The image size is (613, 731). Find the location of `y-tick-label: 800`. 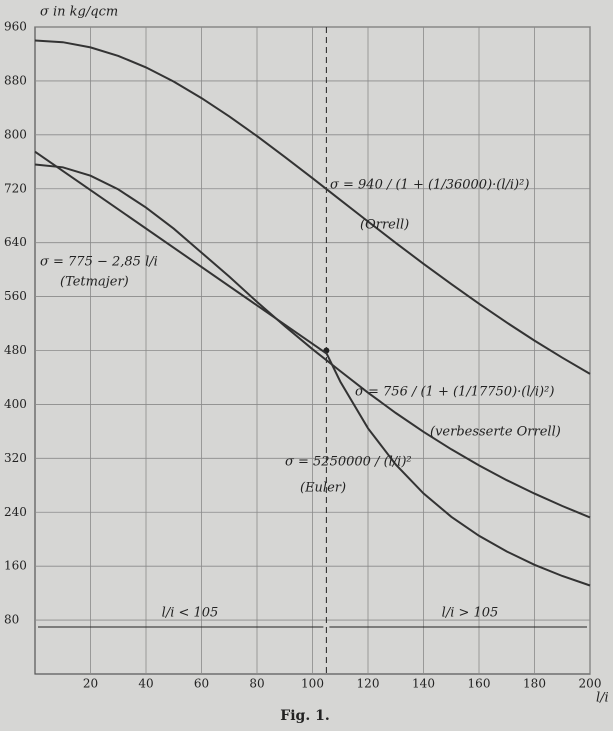

y-tick-label: 800 is located at coordinates (15, 134).